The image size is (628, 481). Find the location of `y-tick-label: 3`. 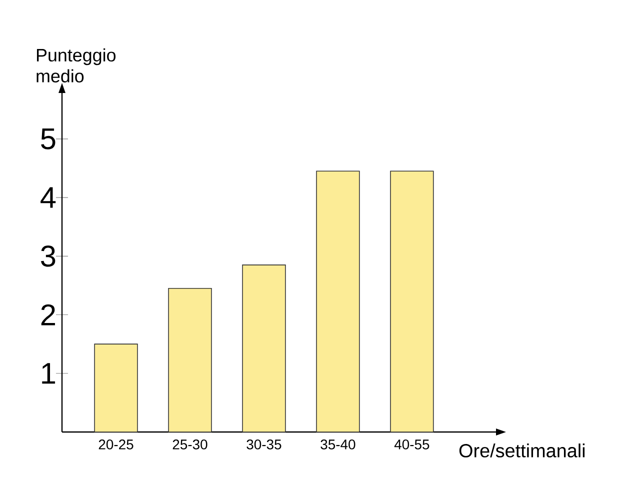

y-tick-label: 3 is located at coordinates (48, 256).